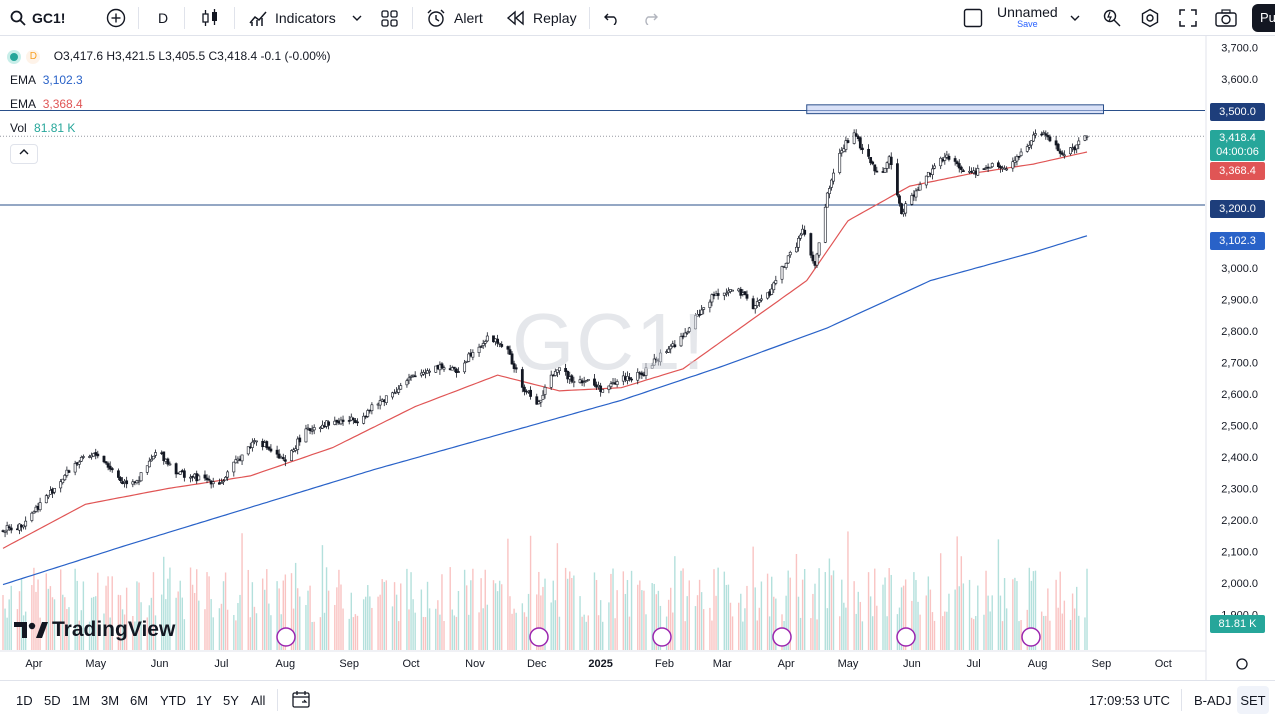  Describe the element at coordinates (650, 18) in the screenshot. I see `redo-button` at that location.